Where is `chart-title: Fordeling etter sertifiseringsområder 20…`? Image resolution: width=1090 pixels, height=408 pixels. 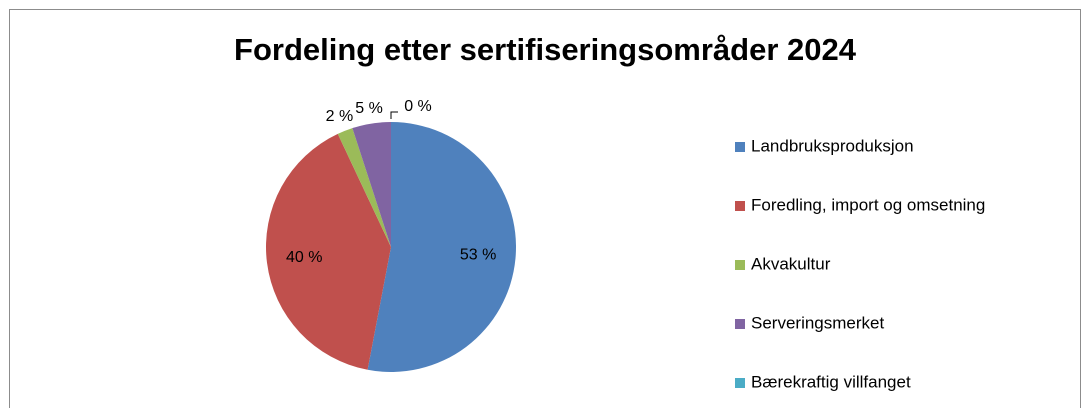
chart-title: Fordeling etter sertifiseringsområder 20… is located at coordinates (545, 49).